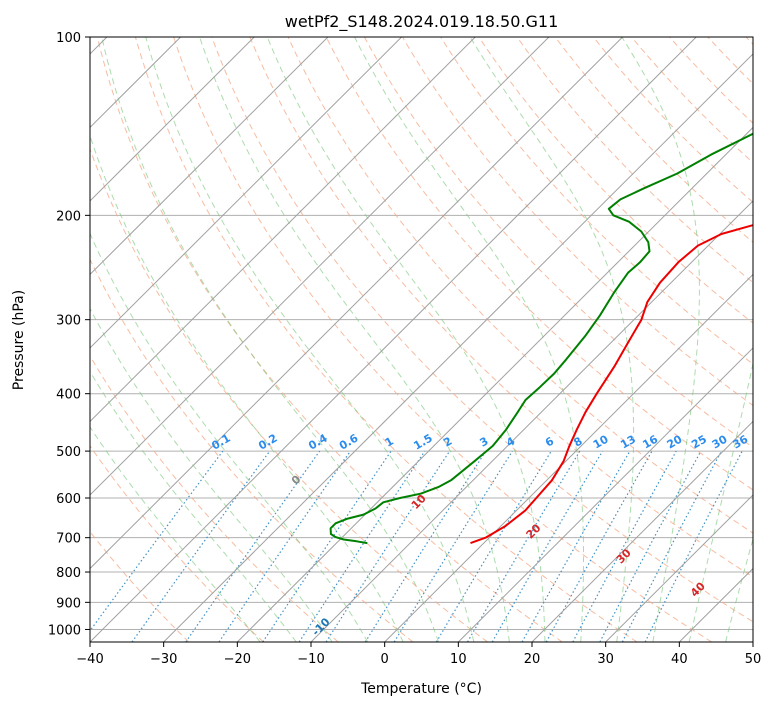 This screenshot has width=775, height=708. What do you see at coordinates (163, 659) in the screenshot?
I see `x-tick-label: −30` at bounding box center [163, 659].